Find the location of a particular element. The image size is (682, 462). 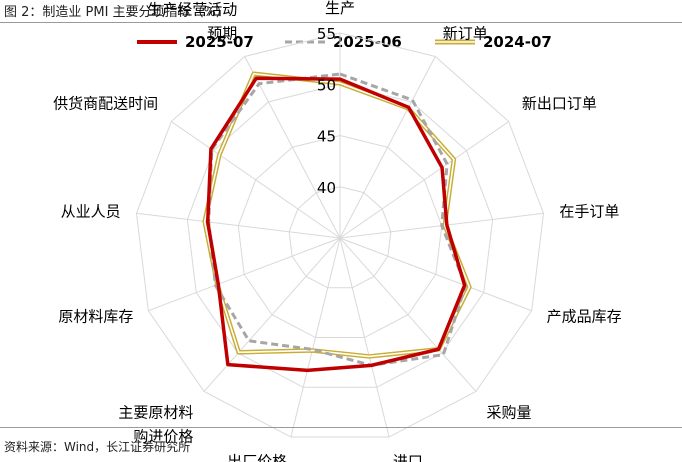

tick-label-50: 50 is located at coordinates (326, 85).